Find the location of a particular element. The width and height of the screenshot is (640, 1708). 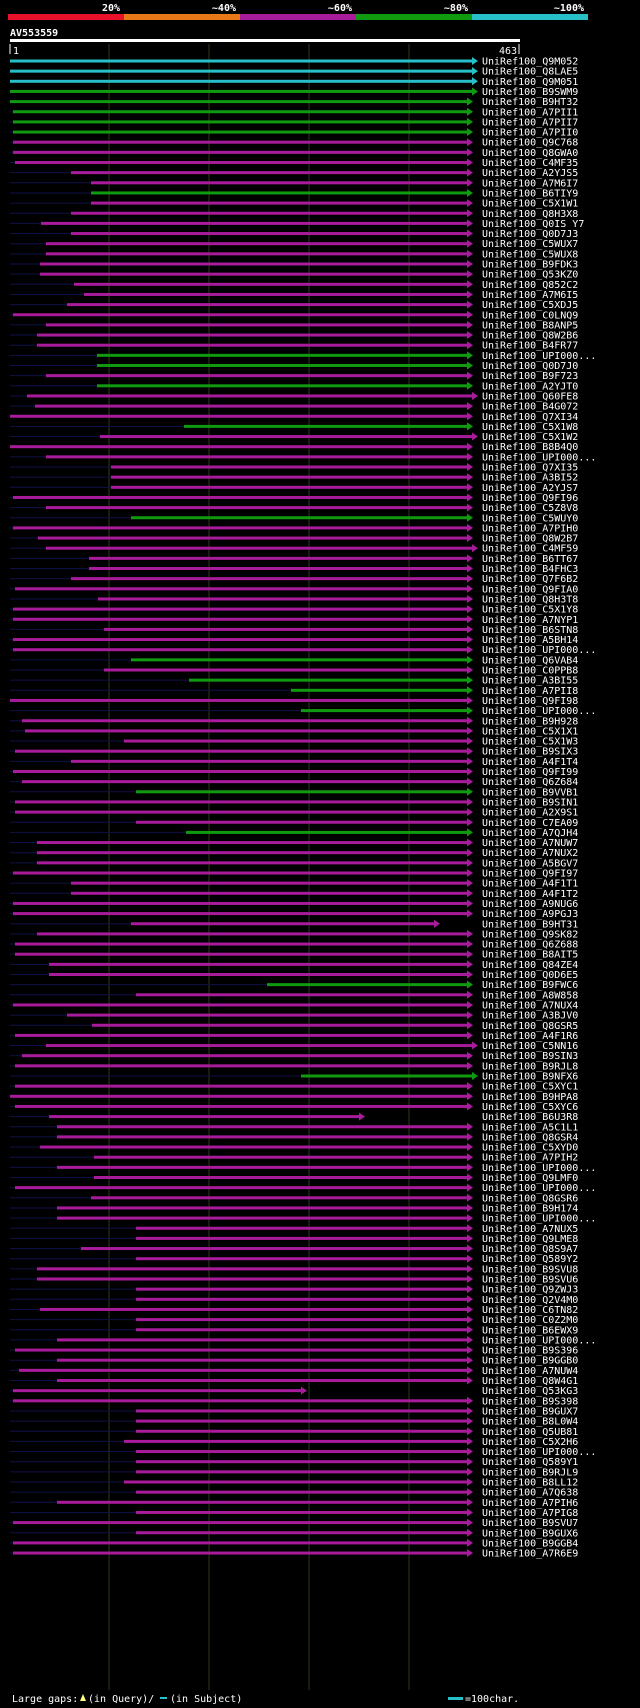

hit-row: UniRef100_A2YJS5 is located at coordinates (294, 173).